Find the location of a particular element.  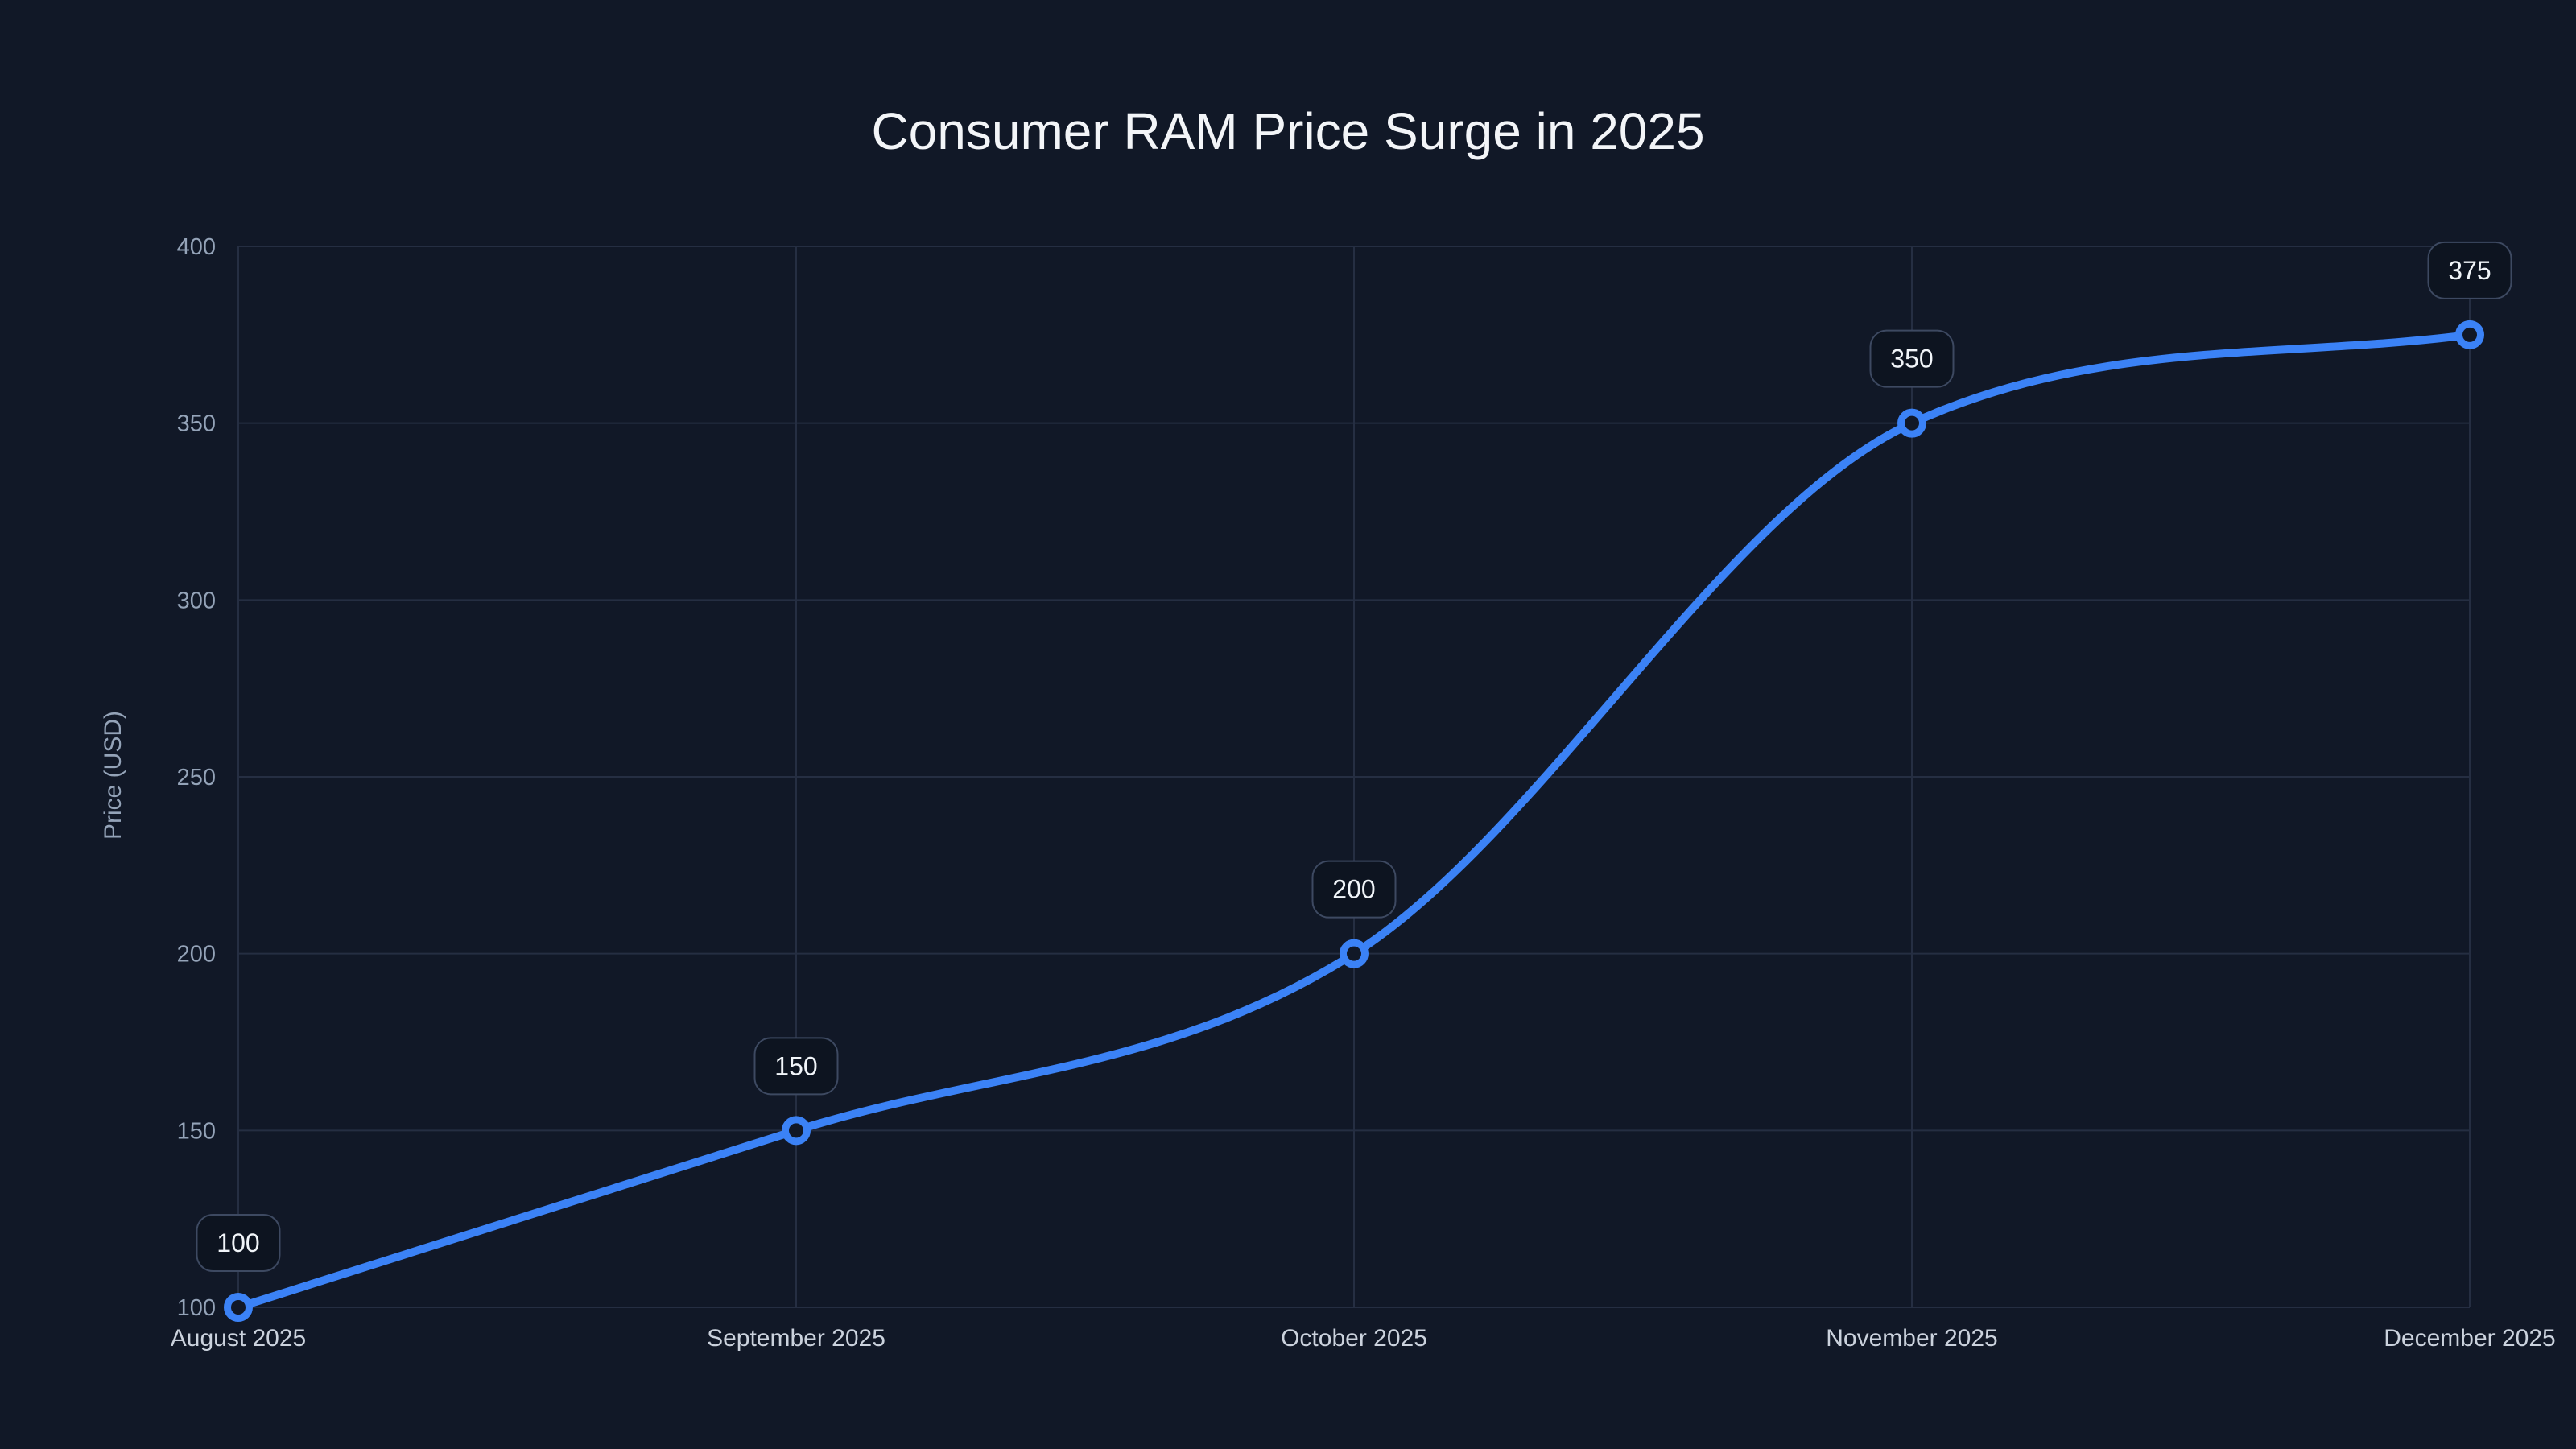

data-point-label: 100 is located at coordinates (238, 1242).